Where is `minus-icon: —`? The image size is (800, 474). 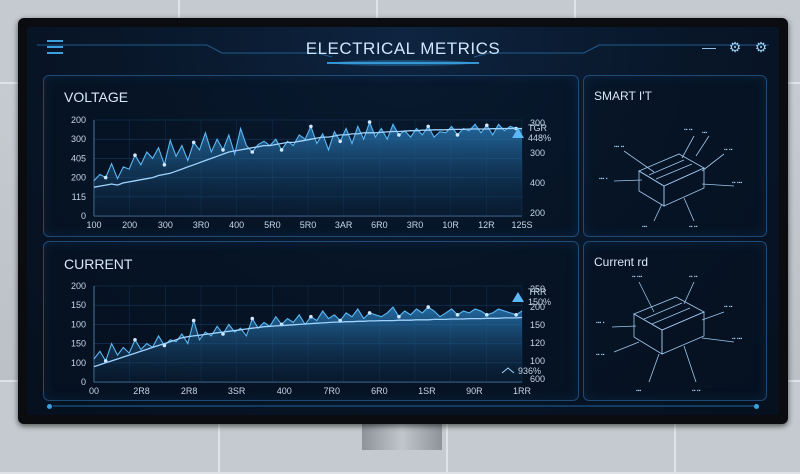 minus-icon: — is located at coordinates (709, 47).